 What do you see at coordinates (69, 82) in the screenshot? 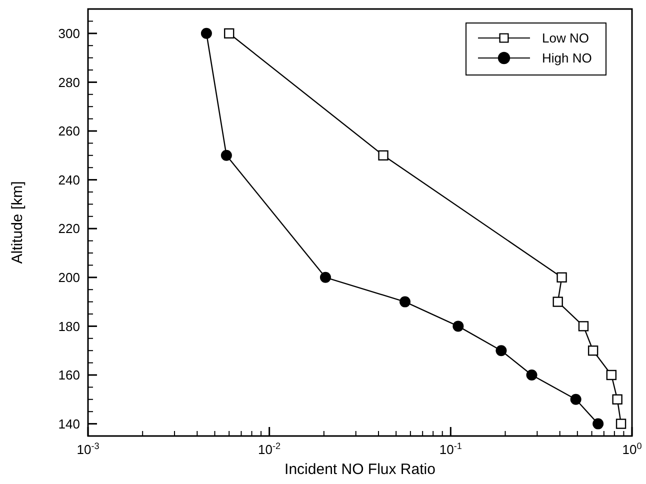
I see `y-tick-label: 280` at bounding box center [69, 82].